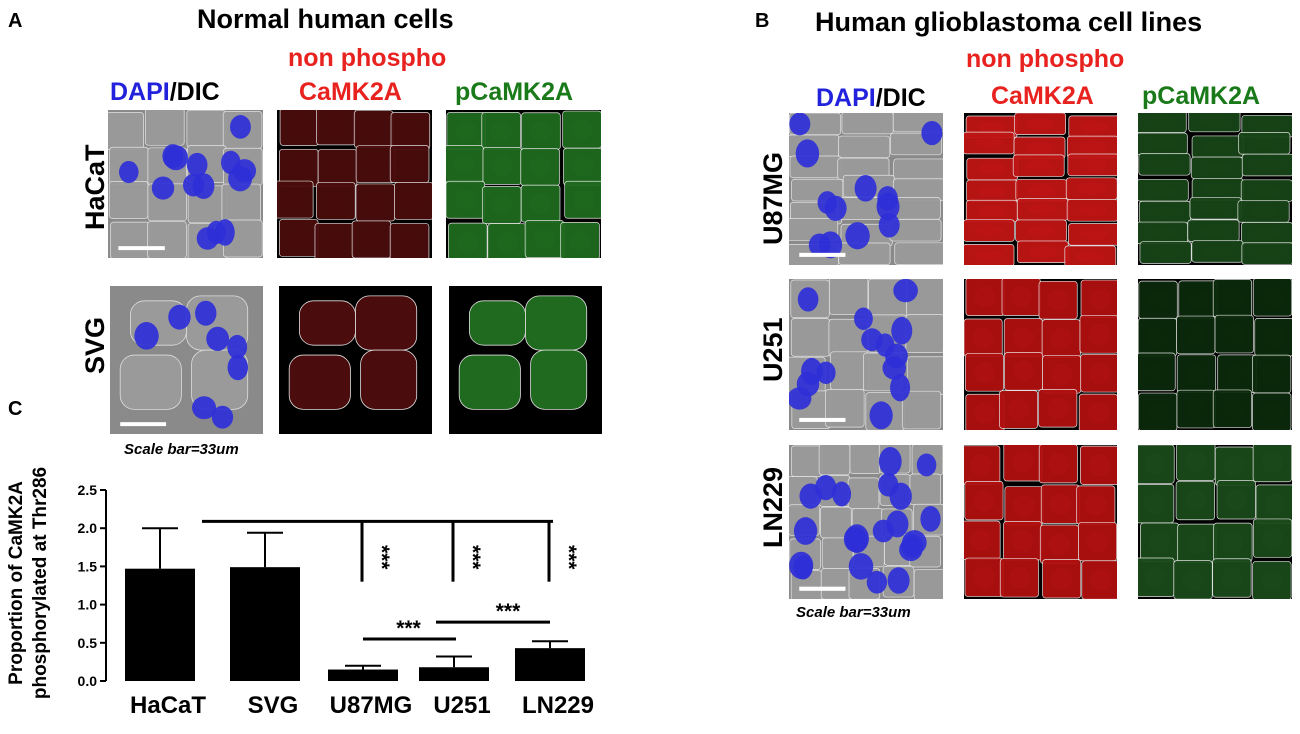 This screenshot has width=1300, height=734. Describe the element at coordinates (1009, 22) in the screenshot. I see `panel-b-title: Human glioblastoma cell lines` at that location.